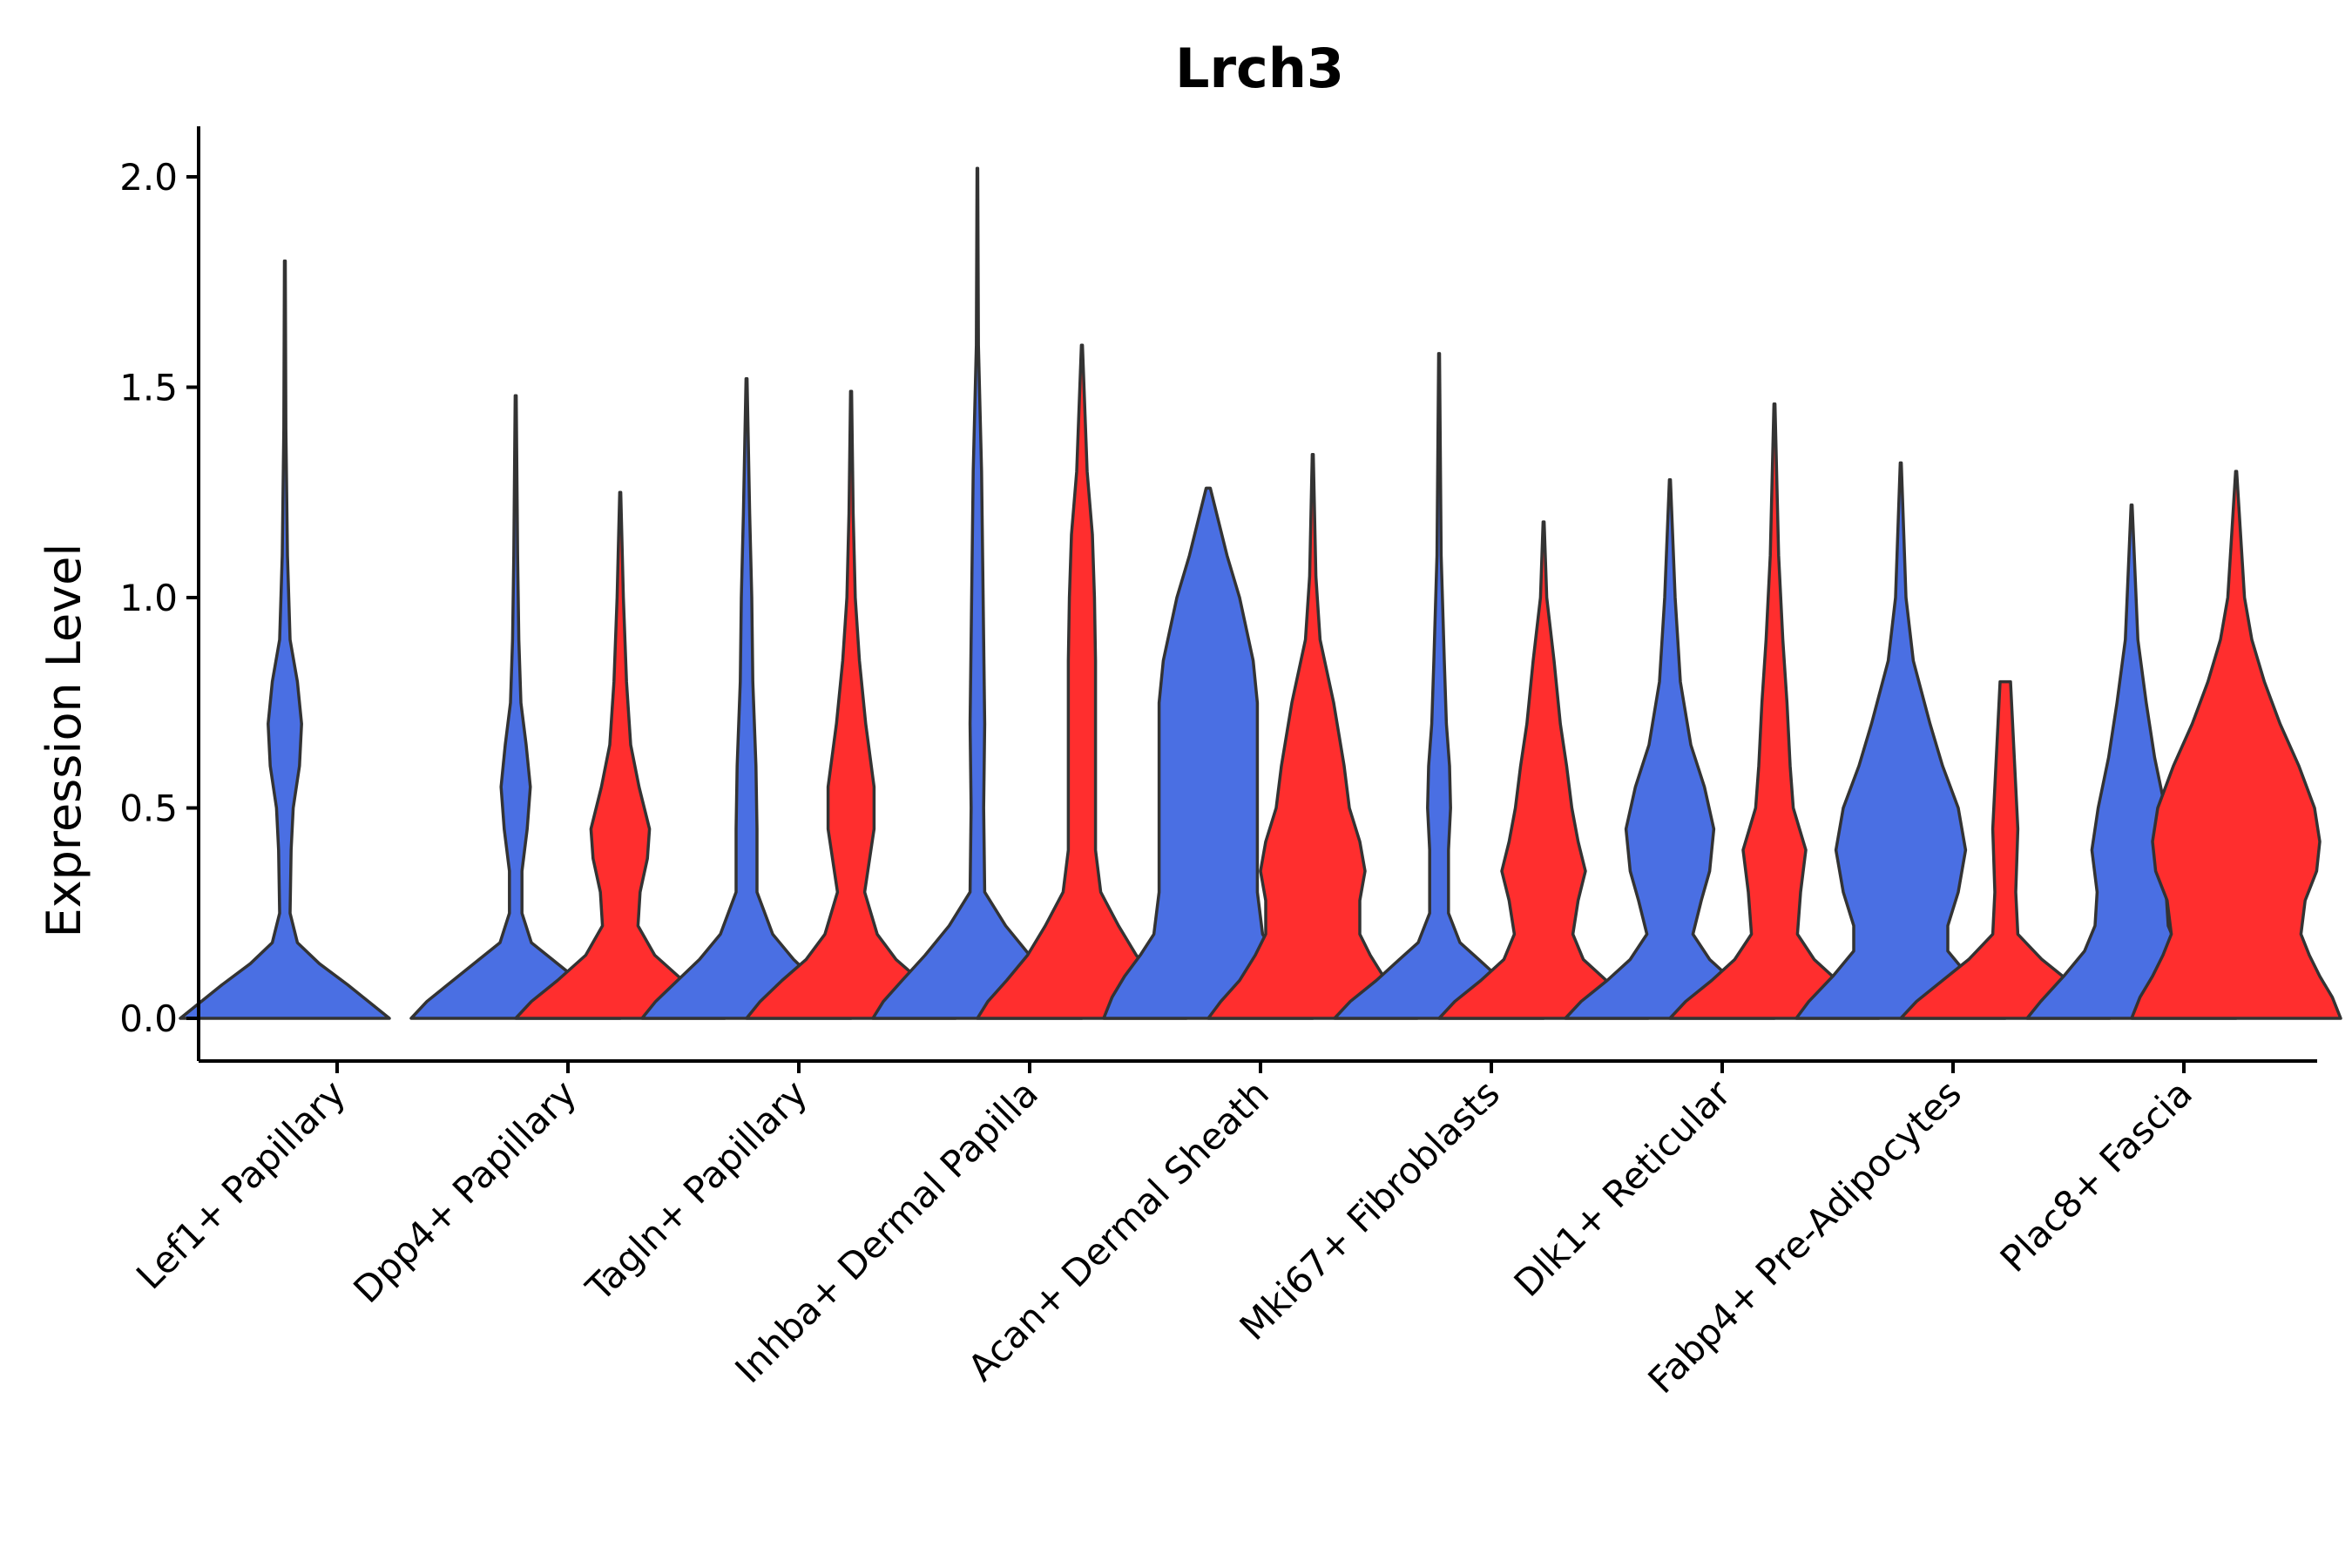 This screenshot has width=2352, height=1568. What do you see at coordinates (285, 639) in the screenshot?
I see `violin-0-group_a` at bounding box center [285, 639].